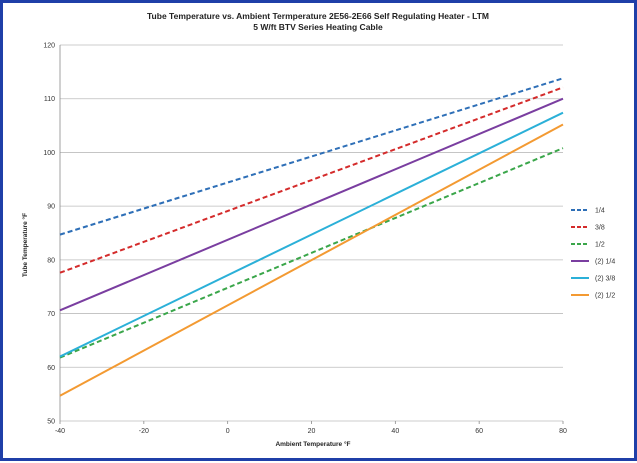  I want to click on y-tick-label: 70, so click(51, 314).